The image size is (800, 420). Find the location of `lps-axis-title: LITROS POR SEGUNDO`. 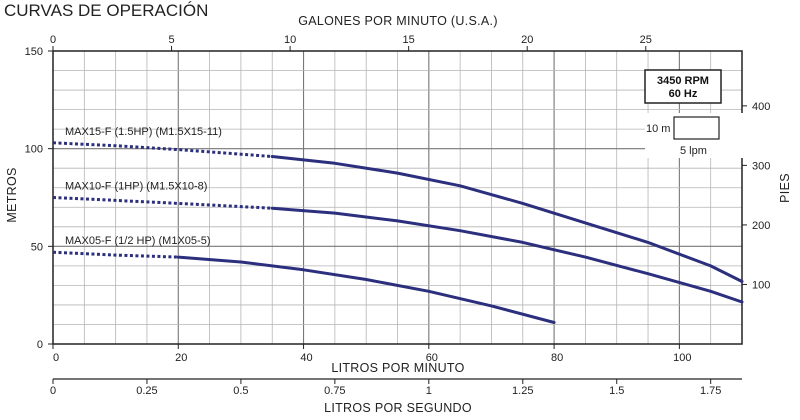

lps-axis-title: LITROS POR SEGUNDO is located at coordinates (398, 408).